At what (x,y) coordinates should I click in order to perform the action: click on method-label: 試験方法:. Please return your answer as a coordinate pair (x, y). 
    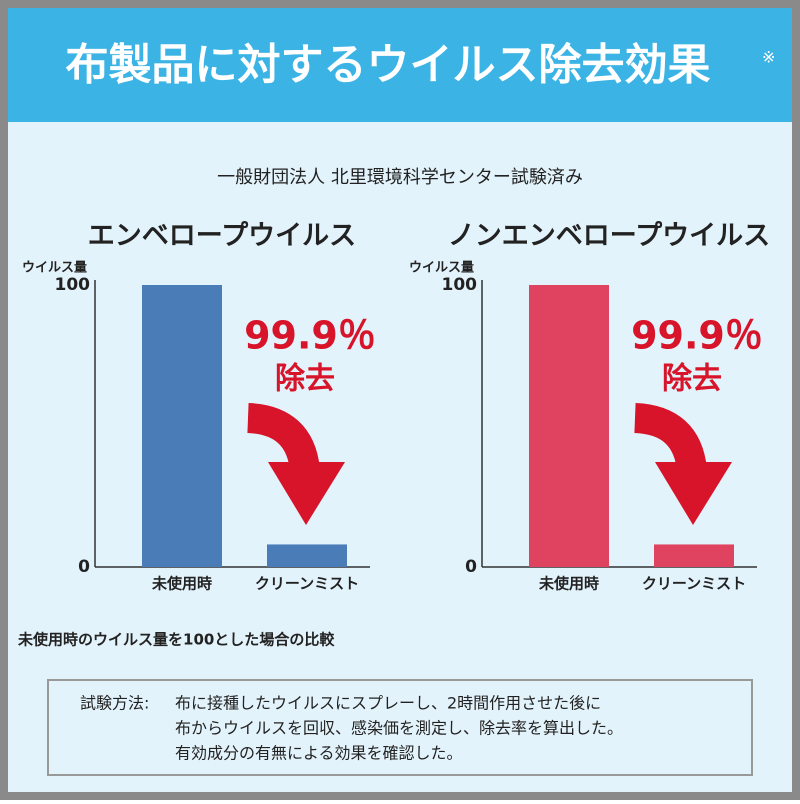
    Looking at the image, I should click on (114, 703).